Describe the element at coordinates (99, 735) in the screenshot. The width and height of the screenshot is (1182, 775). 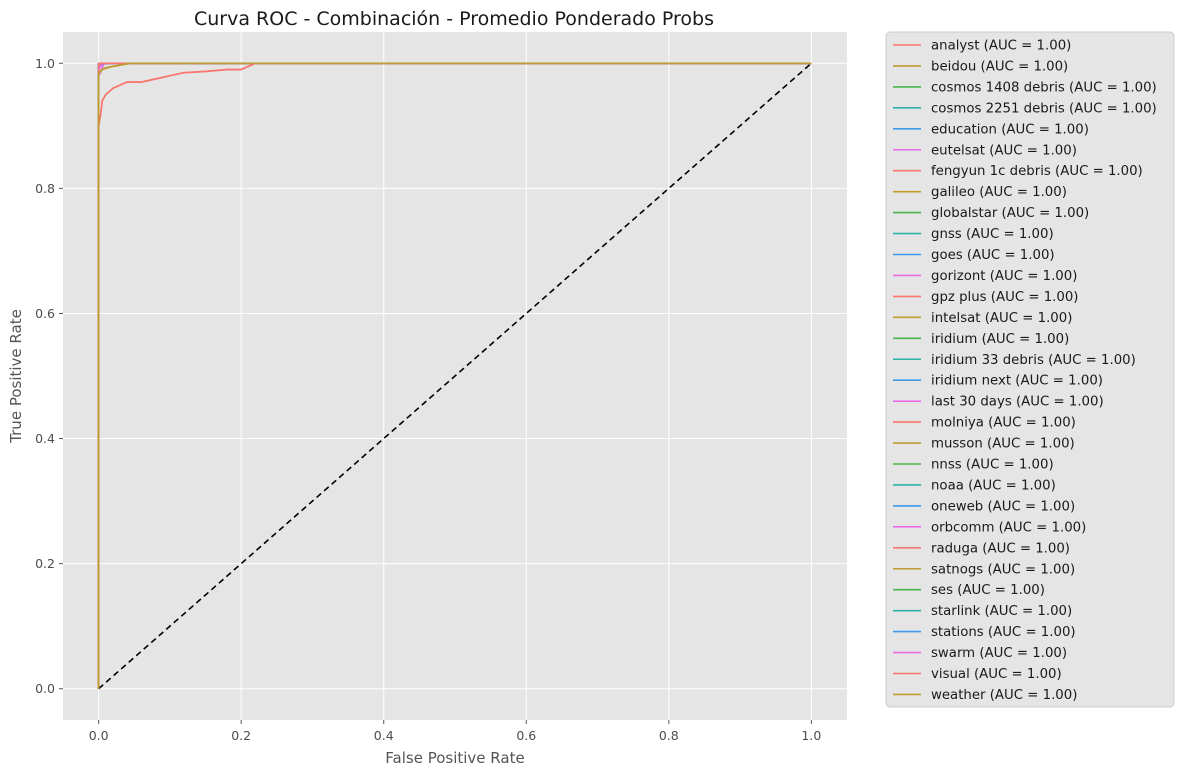
I see `x-tick-label: 0.0` at that location.